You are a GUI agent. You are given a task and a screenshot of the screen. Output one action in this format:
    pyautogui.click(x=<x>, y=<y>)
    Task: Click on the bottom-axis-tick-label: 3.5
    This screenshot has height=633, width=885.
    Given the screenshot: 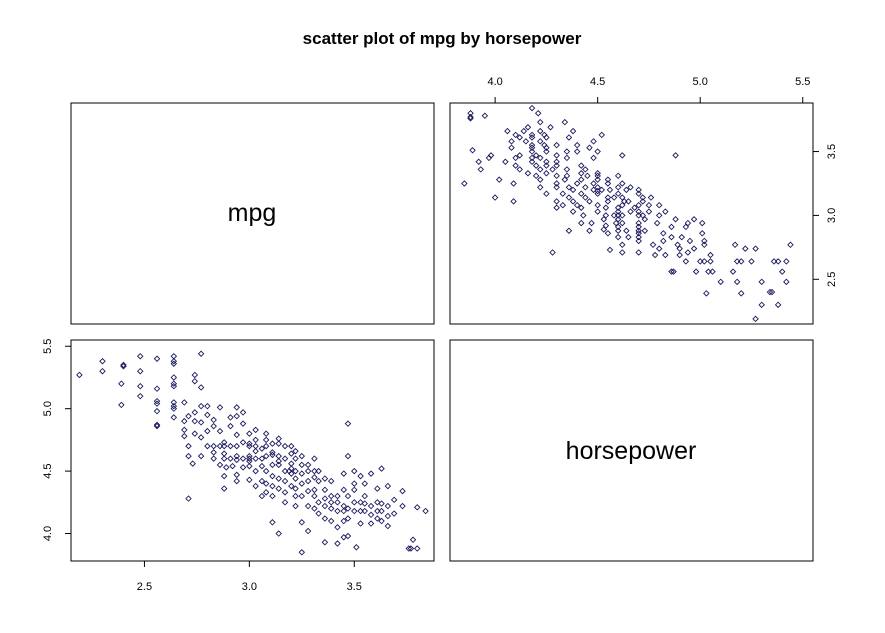 What is the action you would take?
    pyautogui.click(x=354, y=587)
    